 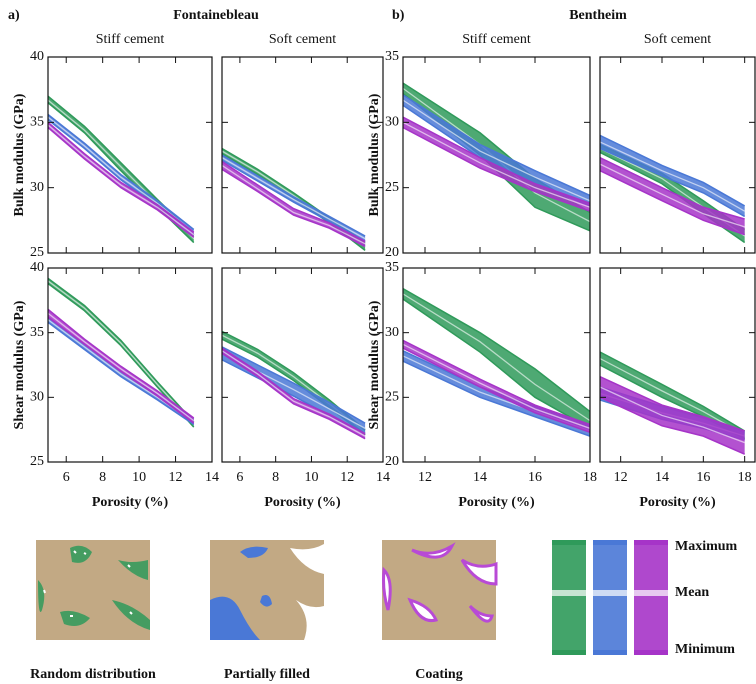 I want to click on panel-label: b), so click(x=398, y=15).